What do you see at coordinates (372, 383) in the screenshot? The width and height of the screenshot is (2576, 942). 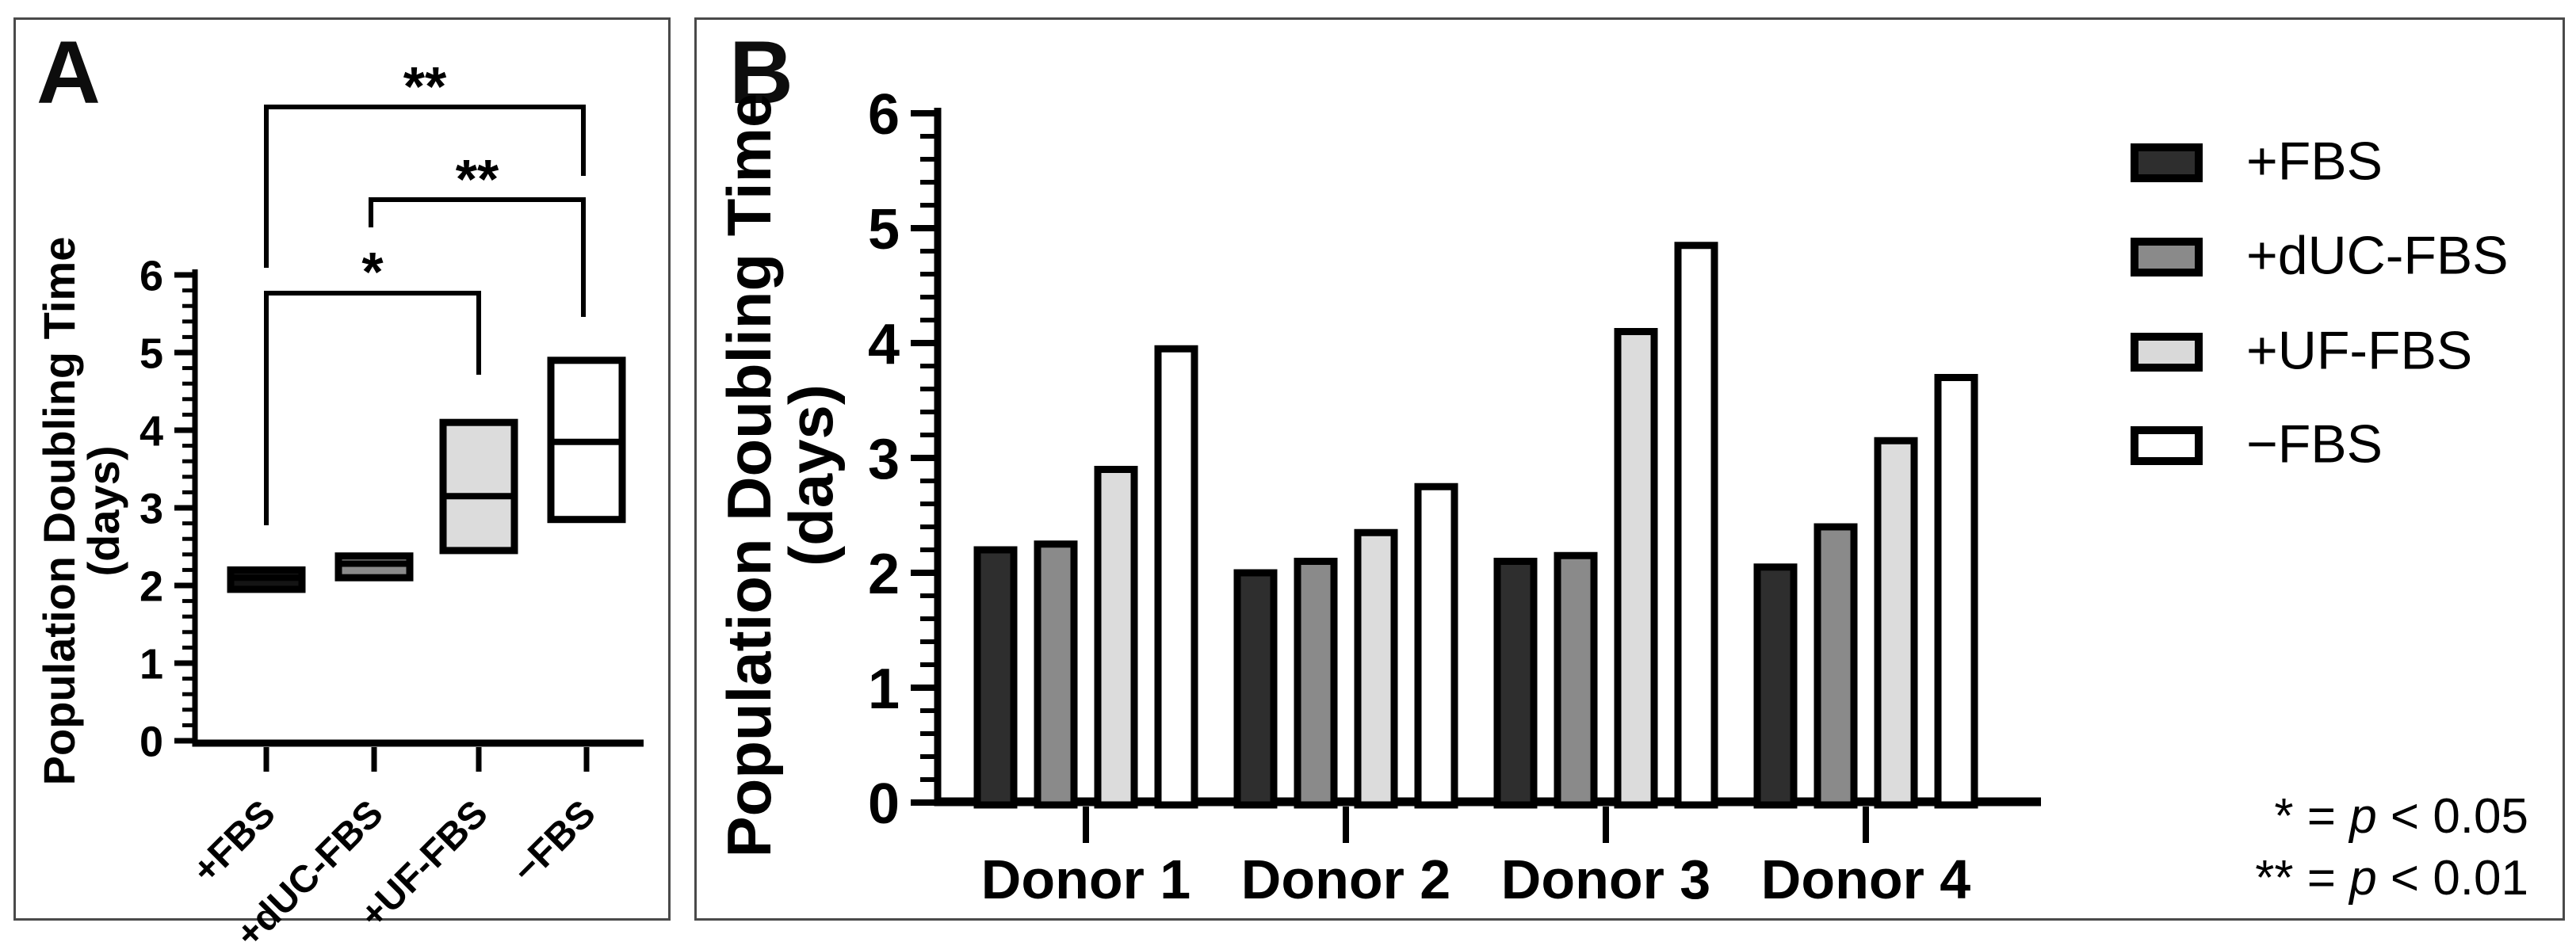 I see `significance-bracket: *` at bounding box center [372, 383].